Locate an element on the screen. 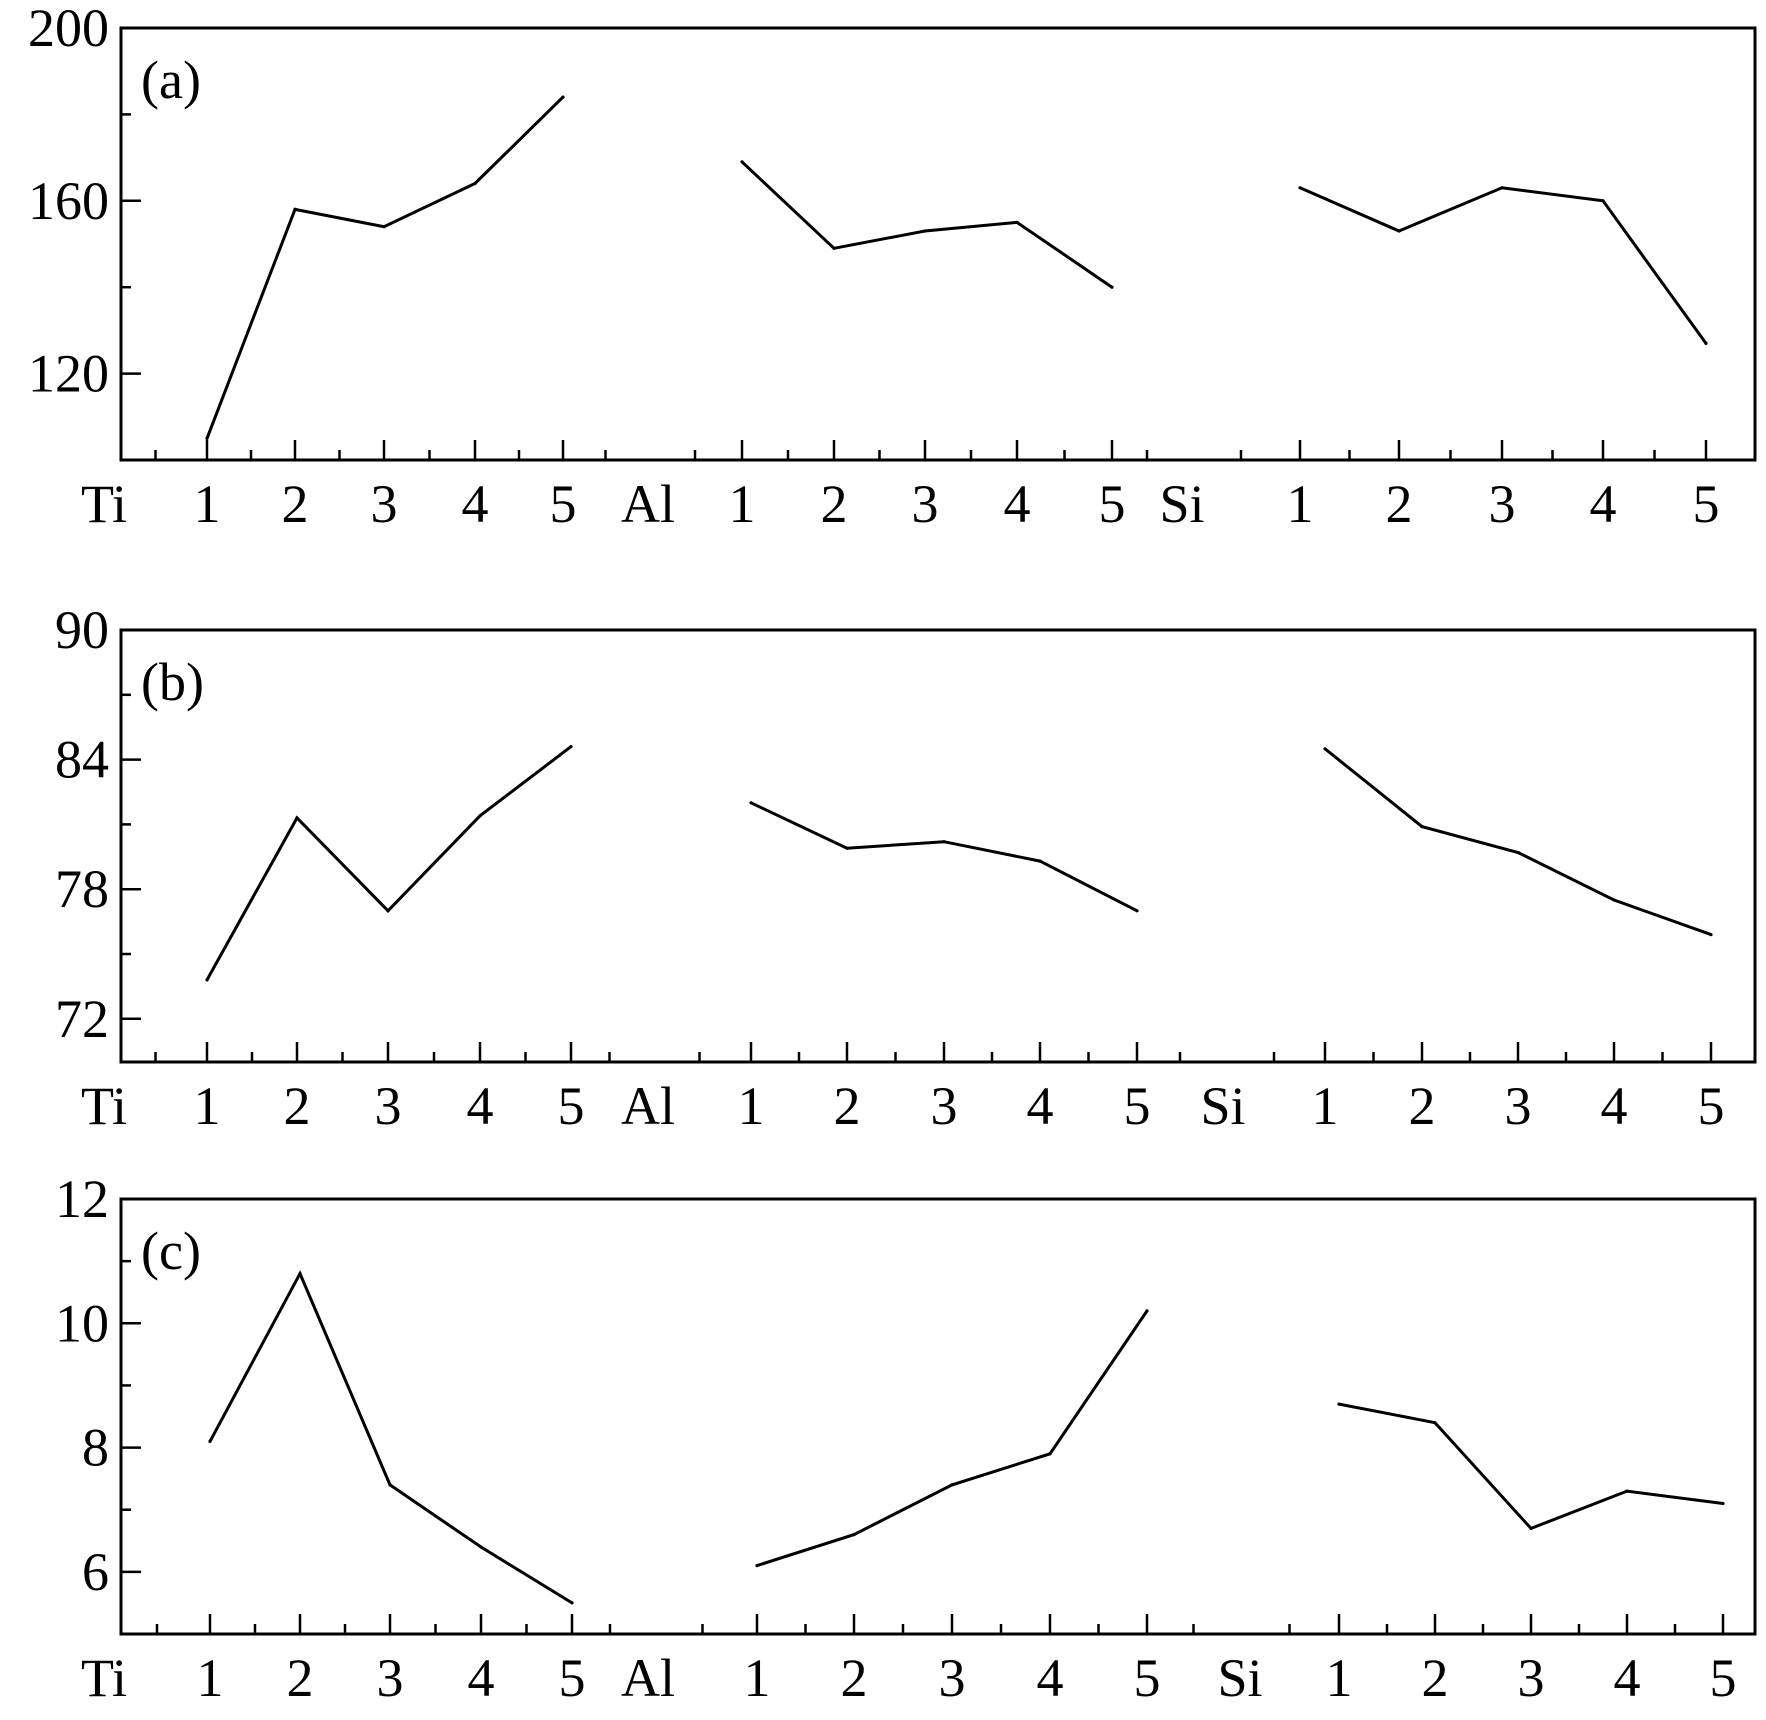  group-label: Al is located at coordinates (648, 504).